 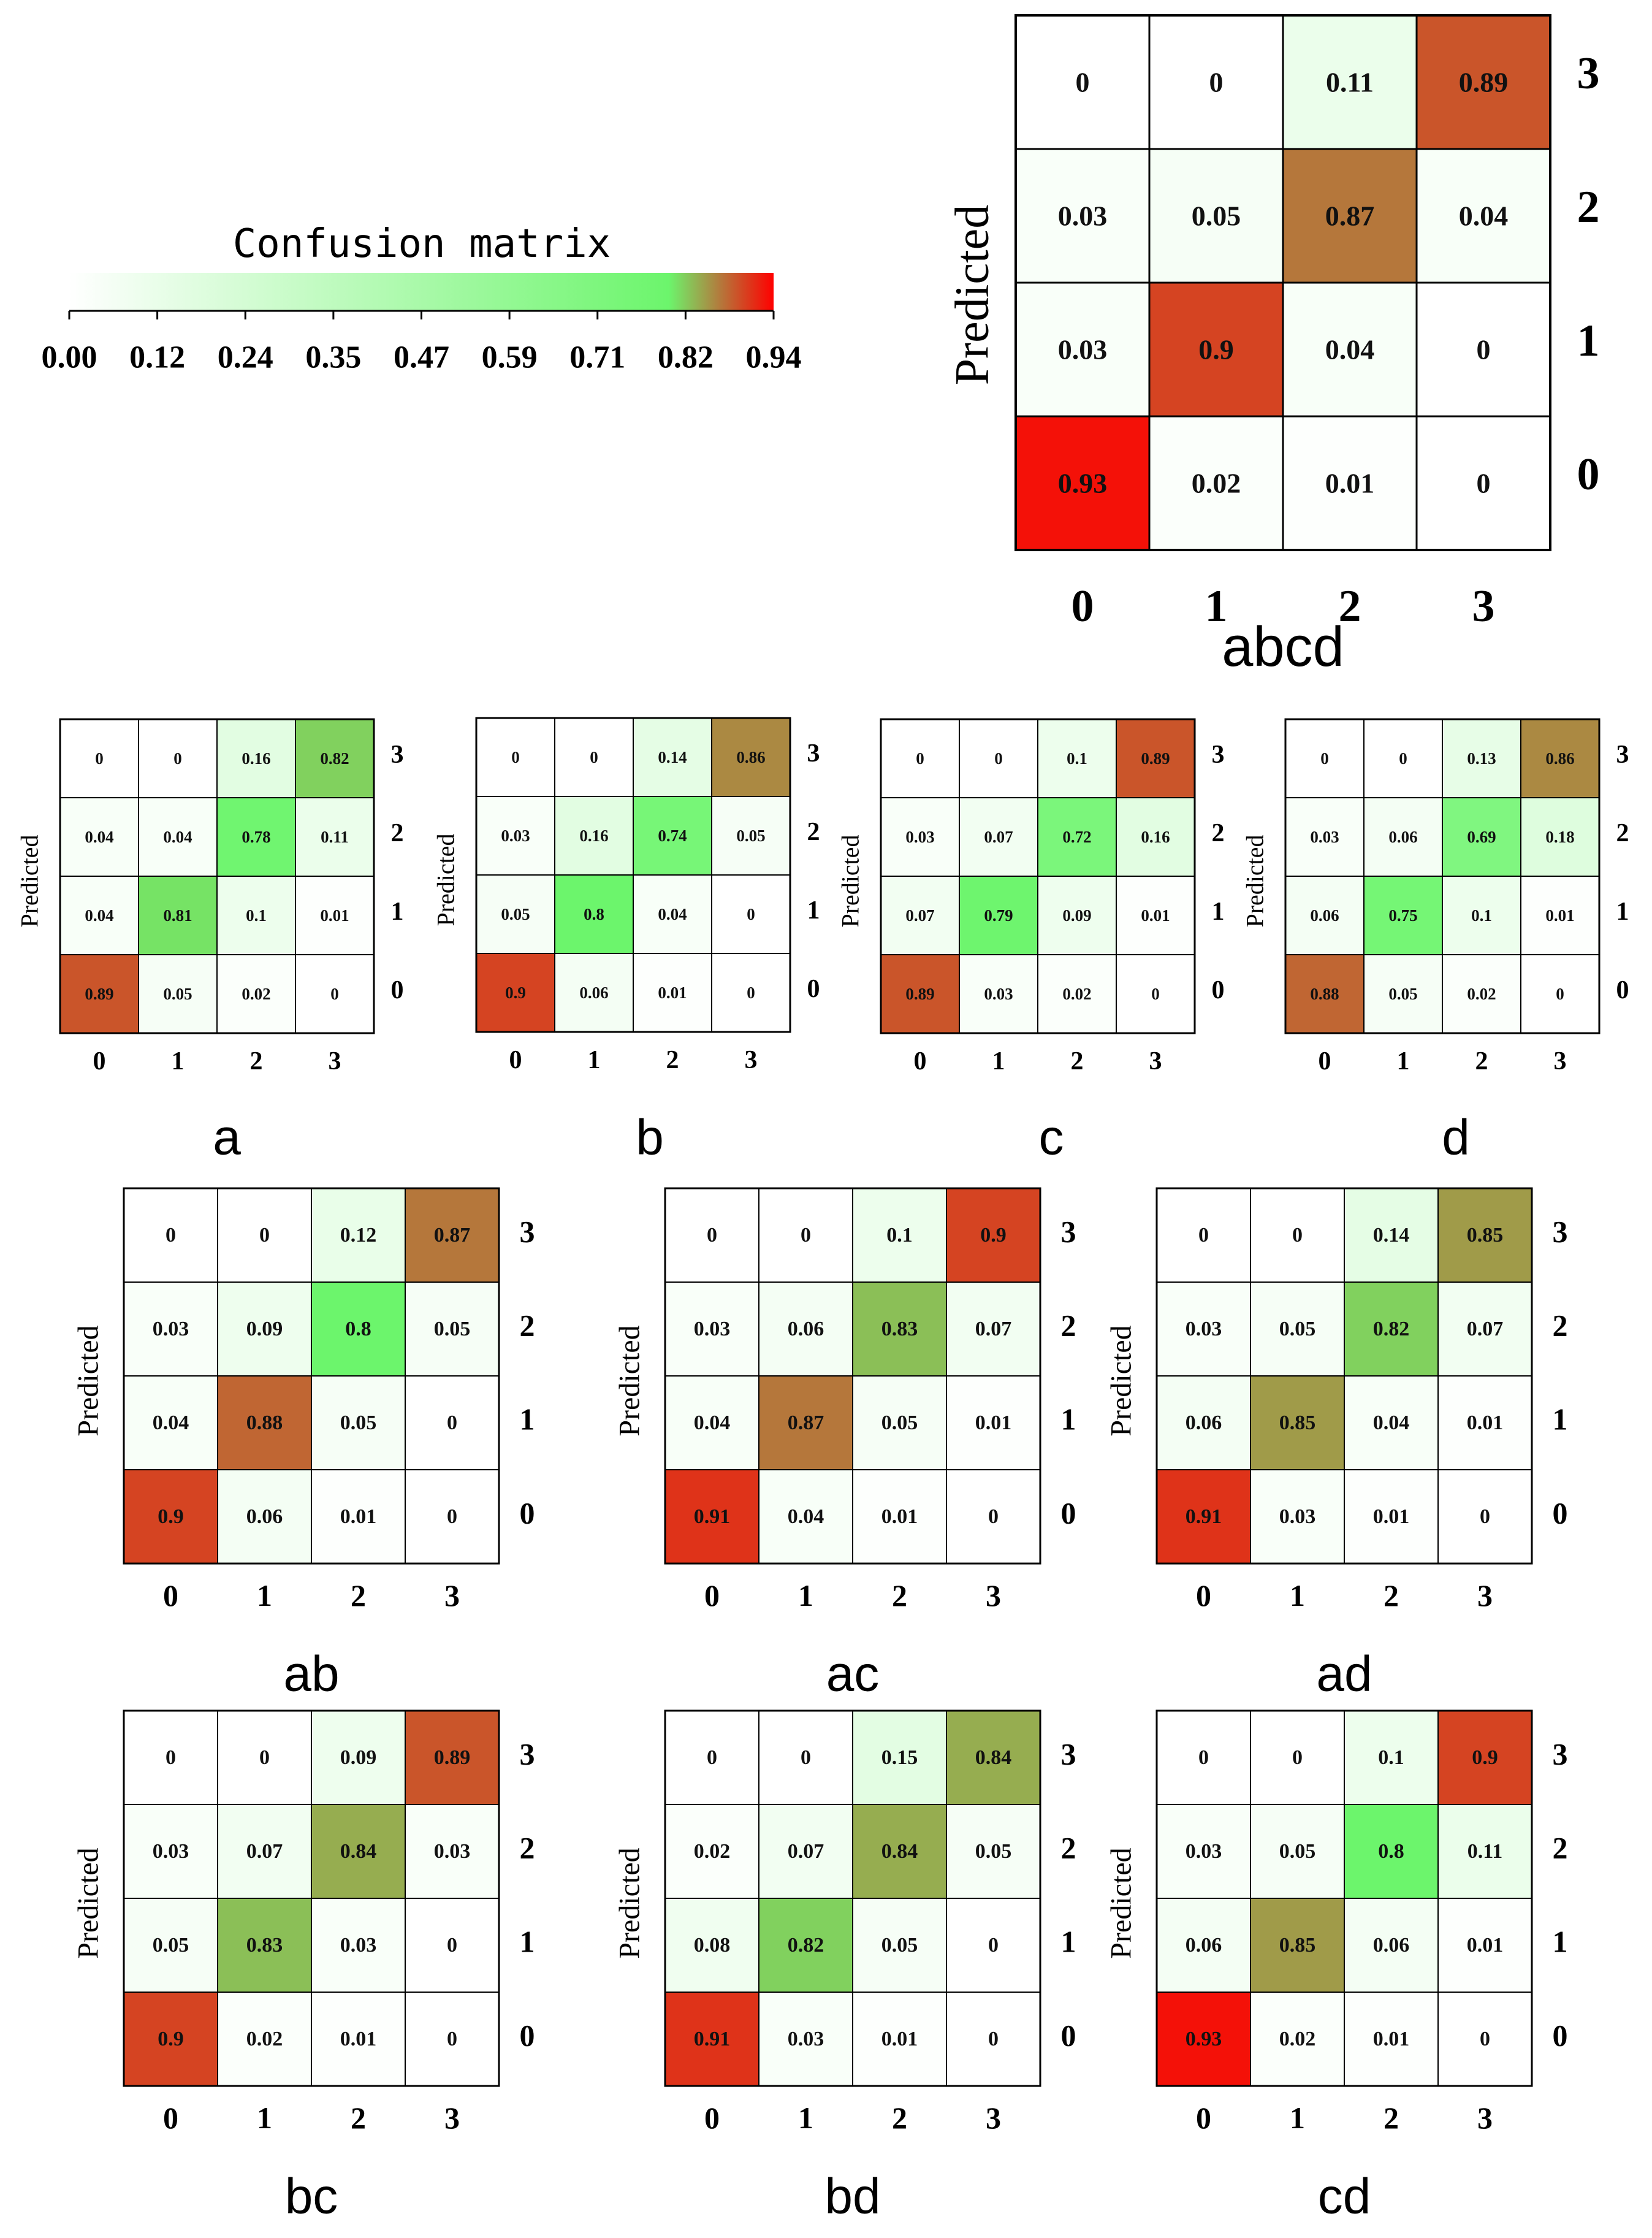 What do you see at coordinates (157, 357) in the screenshot?
I see `colorbar-tick-label: 0.12` at bounding box center [157, 357].